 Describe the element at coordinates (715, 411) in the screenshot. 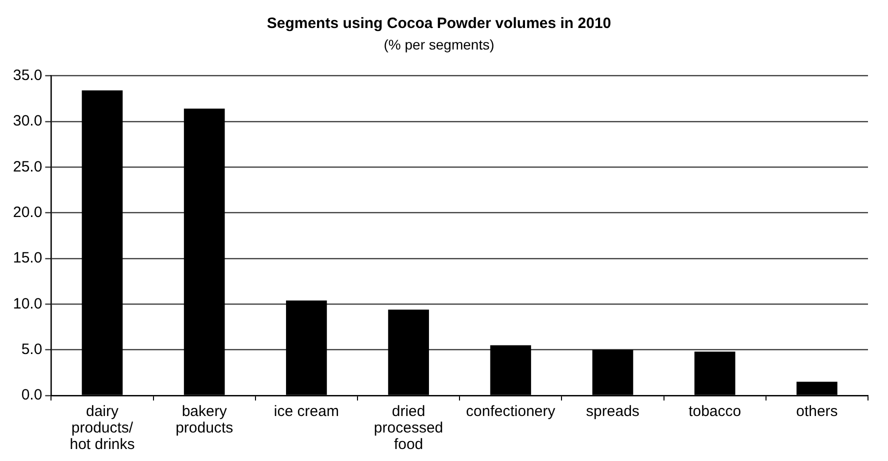

I see `x-tick-label: tobacco` at that location.